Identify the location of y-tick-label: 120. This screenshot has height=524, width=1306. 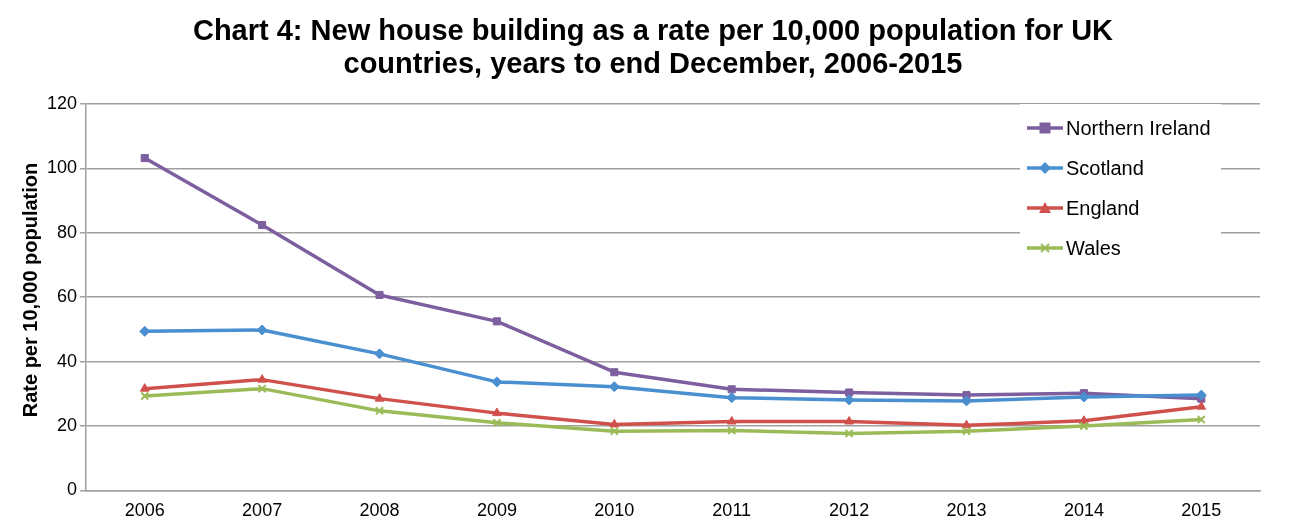
(62, 102).